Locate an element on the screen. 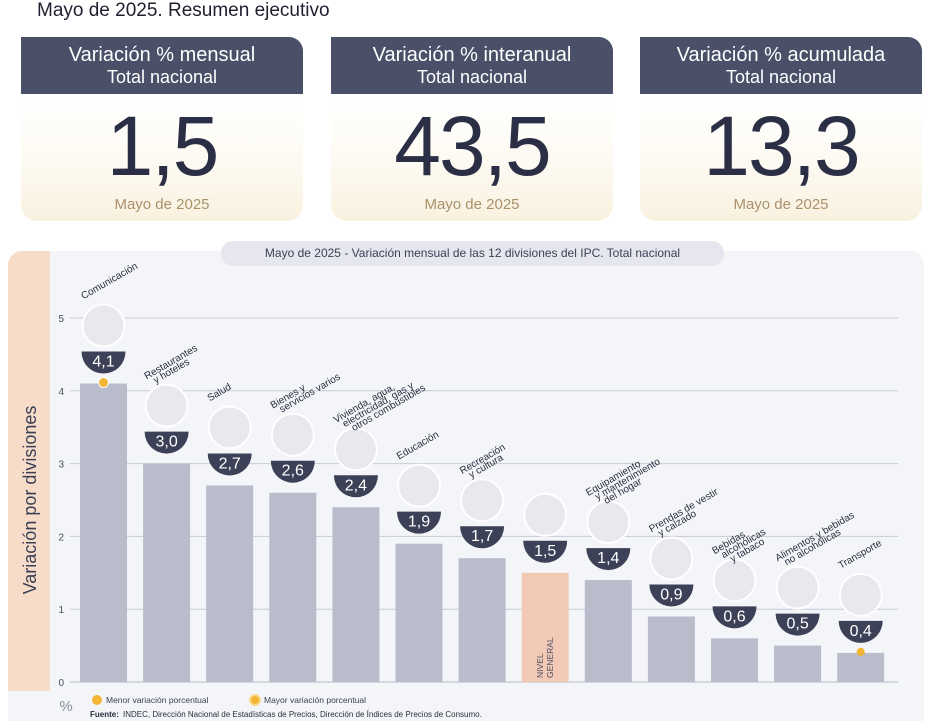 The image size is (936, 721). data-label: 1,5 is located at coordinates (545, 551).